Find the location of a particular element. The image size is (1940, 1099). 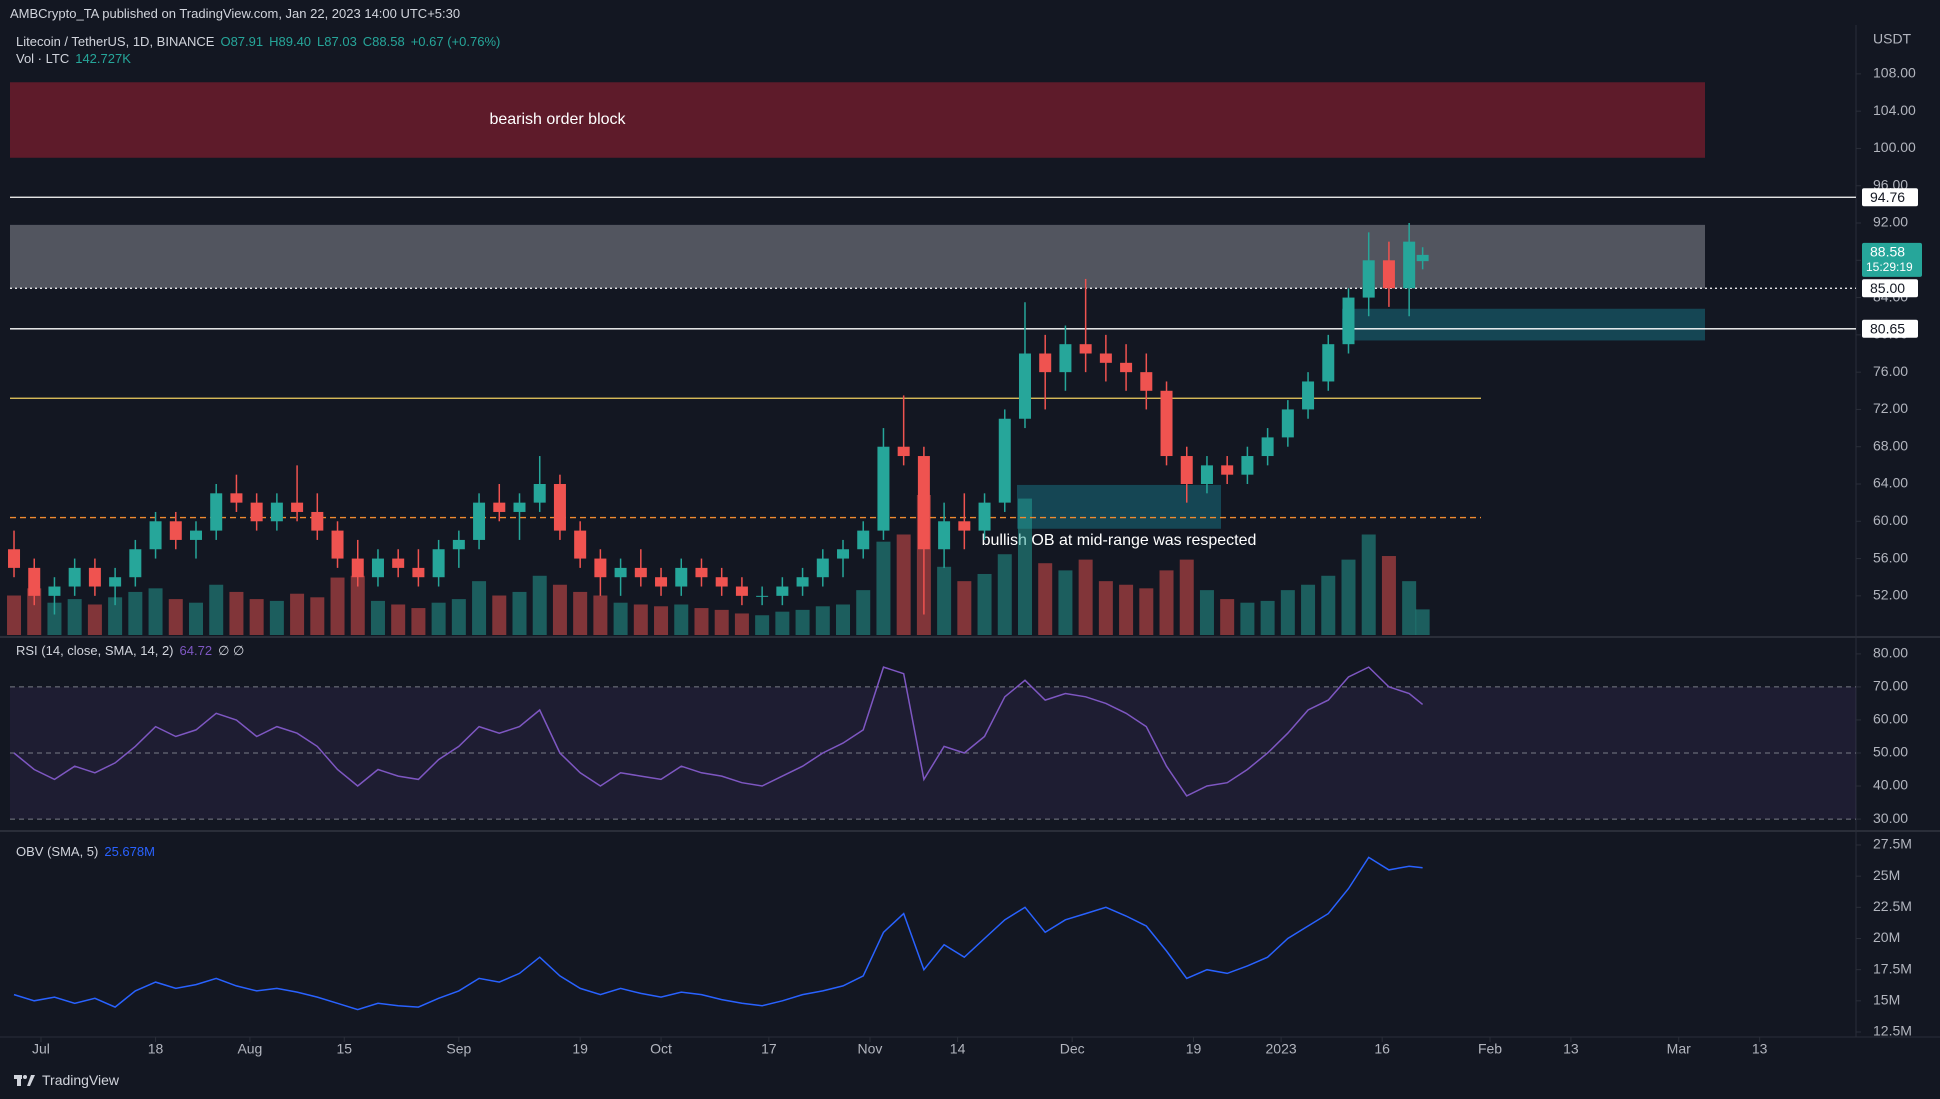

x-tick-label: 15 is located at coordinates (344, 1049).